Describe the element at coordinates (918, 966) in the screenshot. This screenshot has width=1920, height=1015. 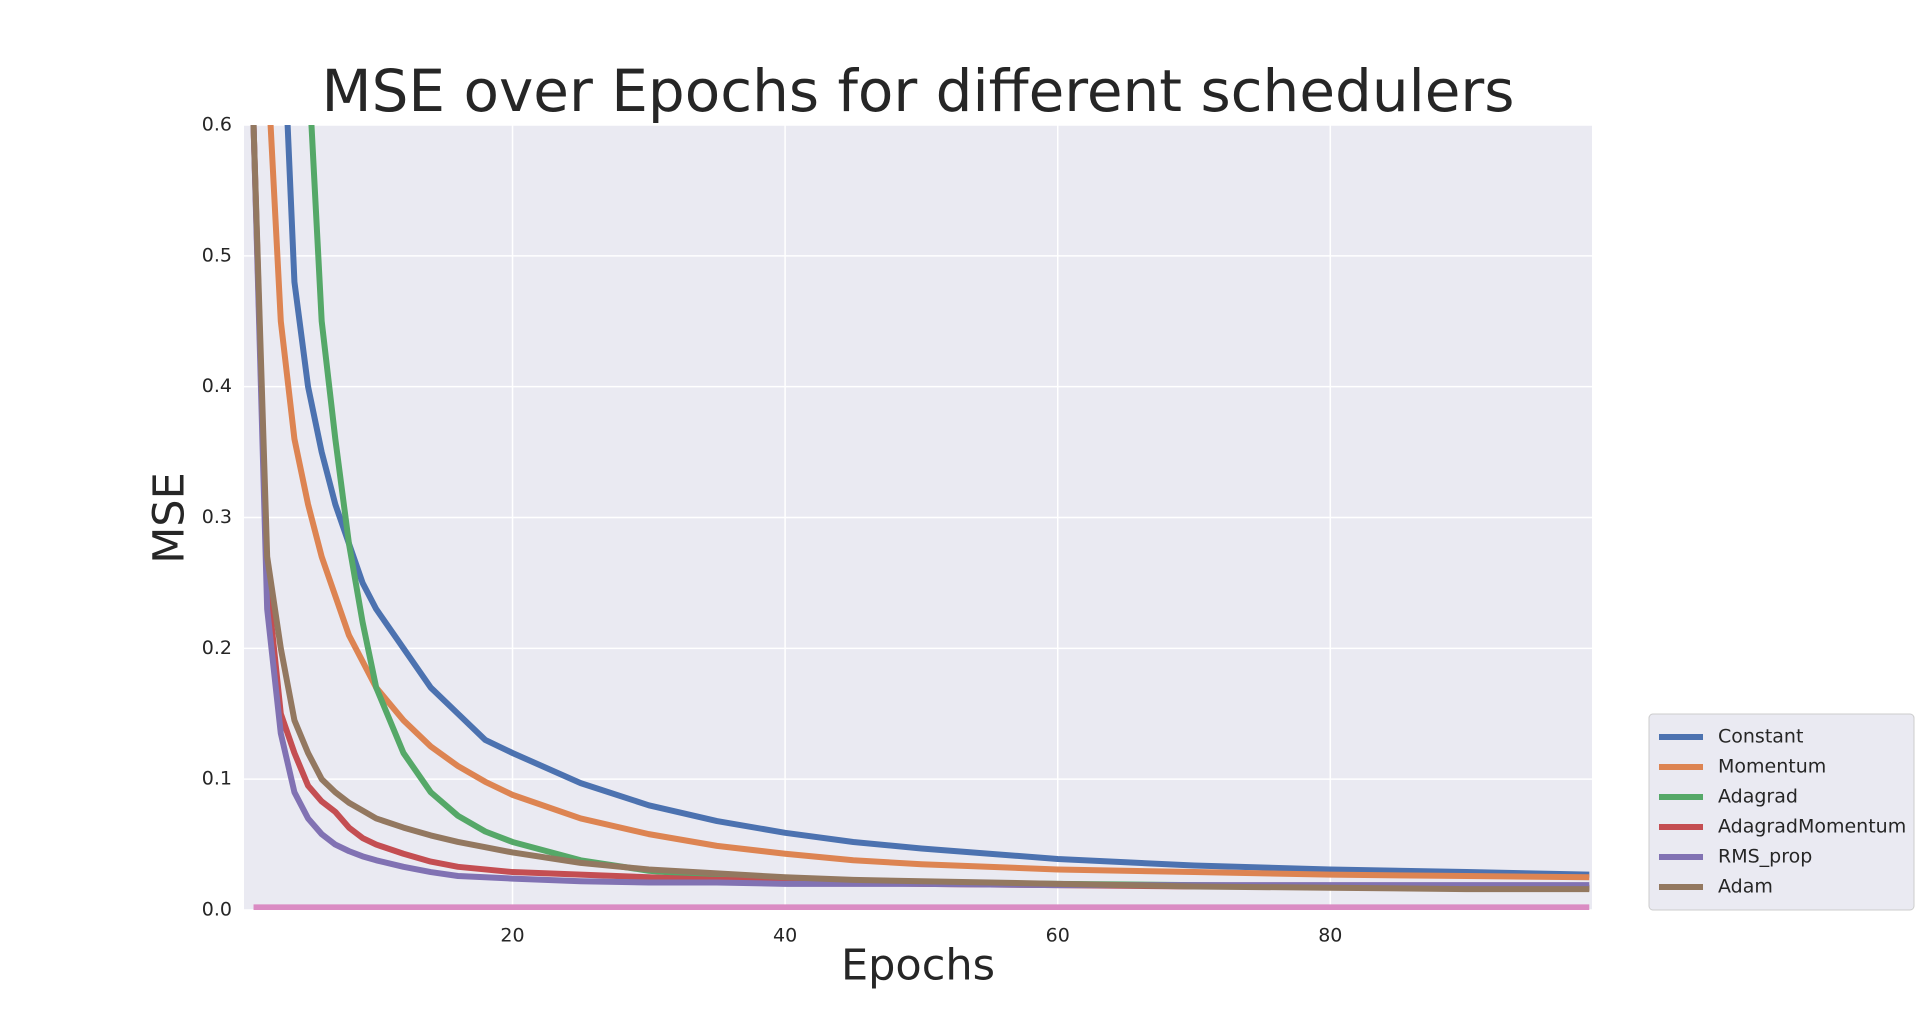
I see `x-axis-label: Epochs` at that location.